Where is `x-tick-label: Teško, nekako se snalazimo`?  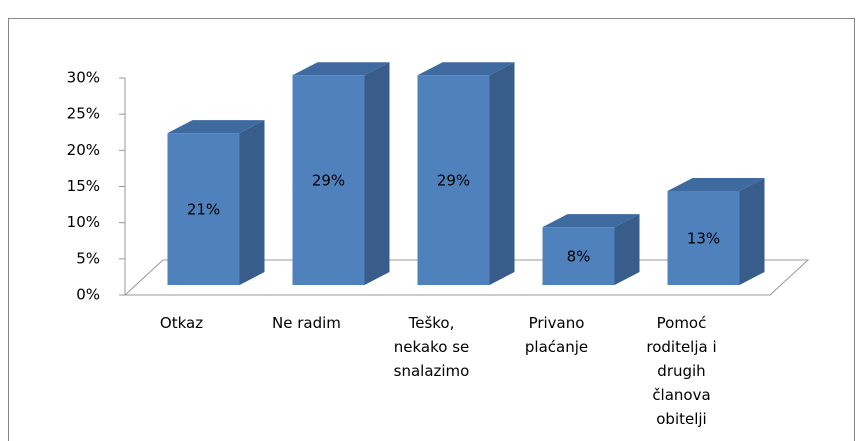 x-tick-label: Teško, nekako se snalazimo is located at coordinates (431, 347).